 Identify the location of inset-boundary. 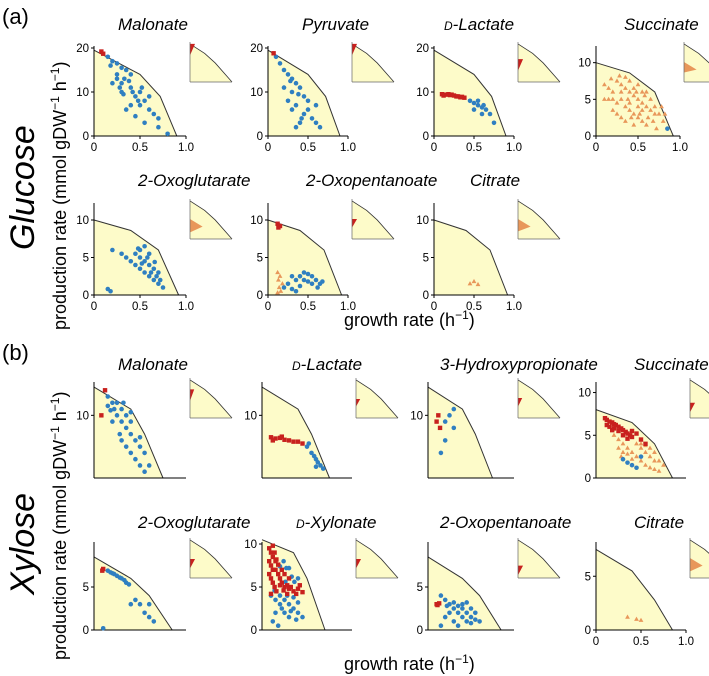
(211, 63).